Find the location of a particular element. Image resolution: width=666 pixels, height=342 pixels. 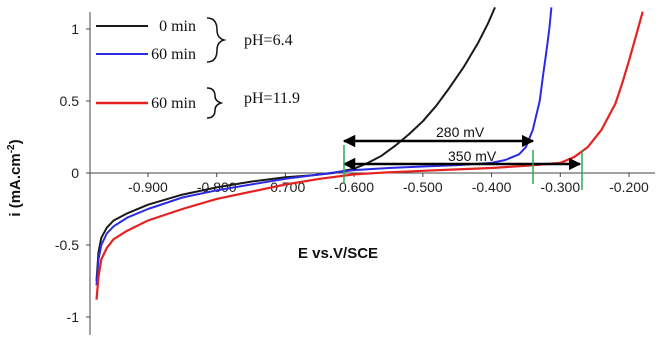

x-tick-label: -0.300 is located at coordinates (560, 187).